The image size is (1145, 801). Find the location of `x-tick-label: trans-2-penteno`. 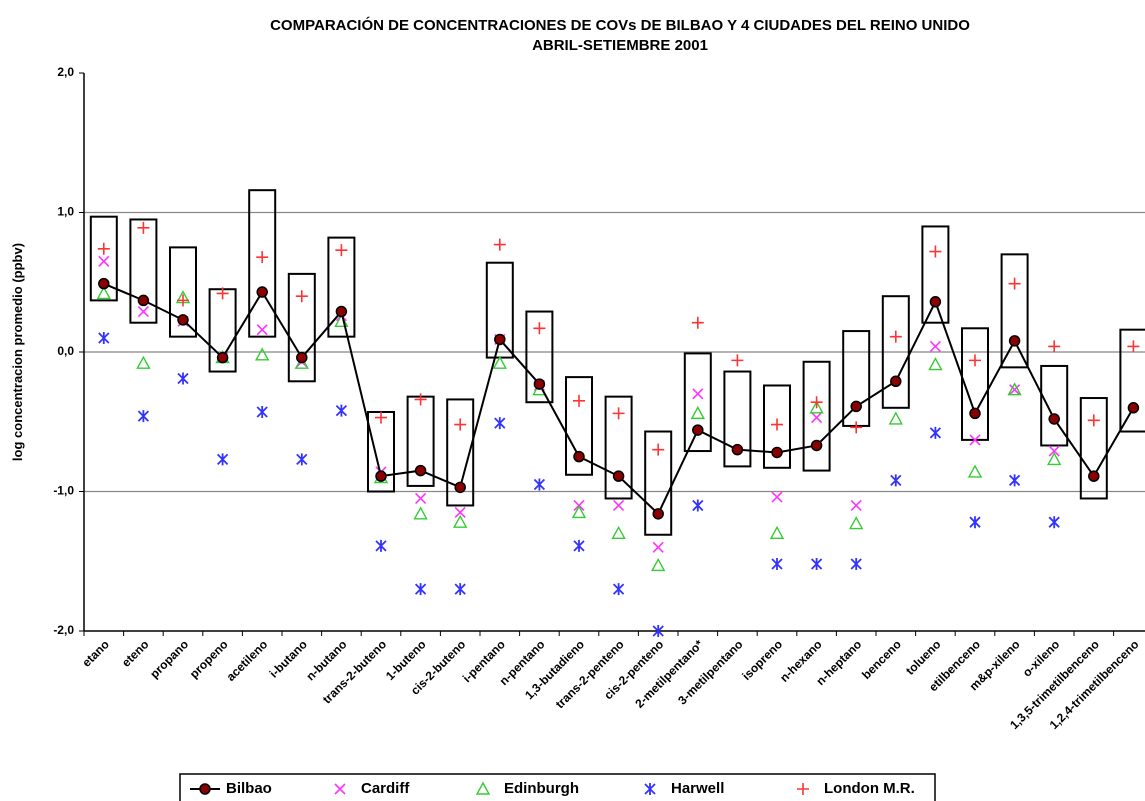

x-tick-label: trans-2-penteno is located at coordinates (590, 674).